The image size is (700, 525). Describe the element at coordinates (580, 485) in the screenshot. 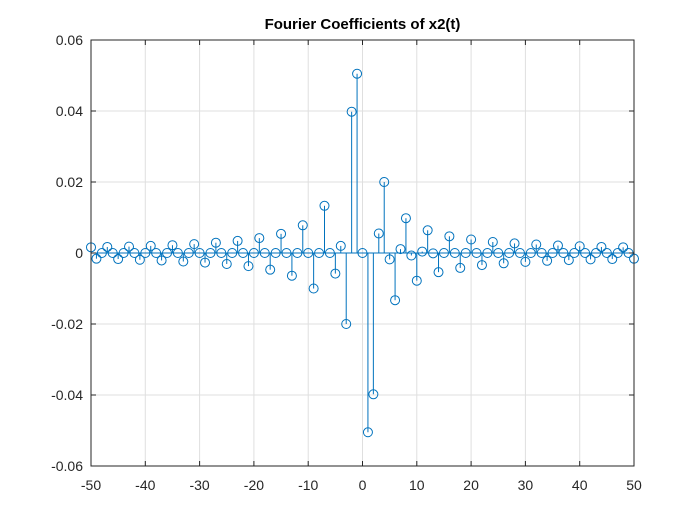

I see `x-tick-label: 40` at that location.